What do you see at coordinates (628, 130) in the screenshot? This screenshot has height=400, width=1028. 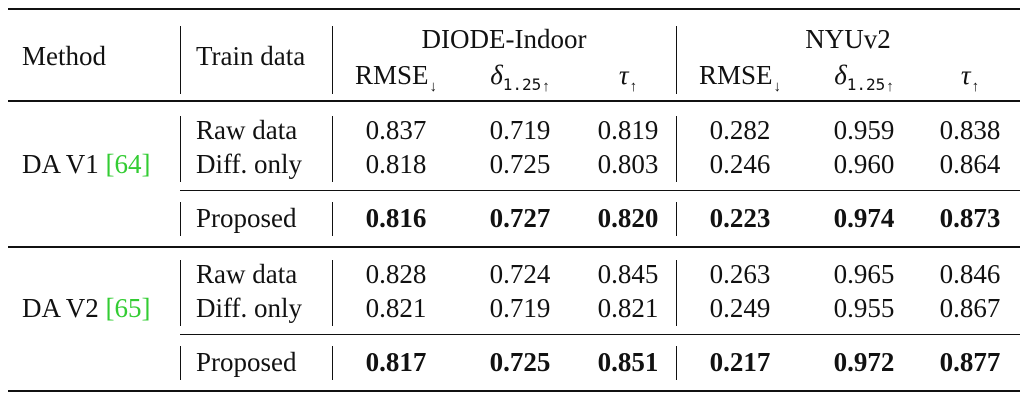 I see `cell-value: 0.819` at bounding box center [628, 130].